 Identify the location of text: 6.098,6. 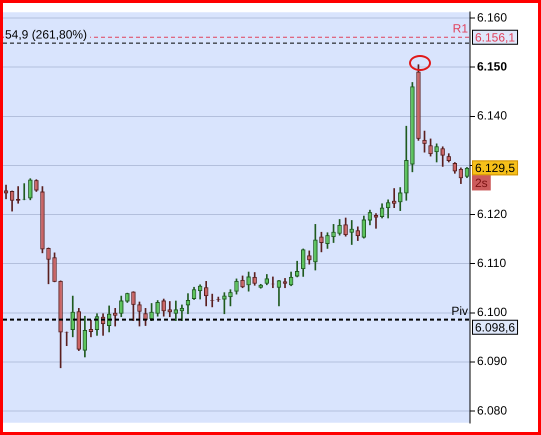
(495, 327).